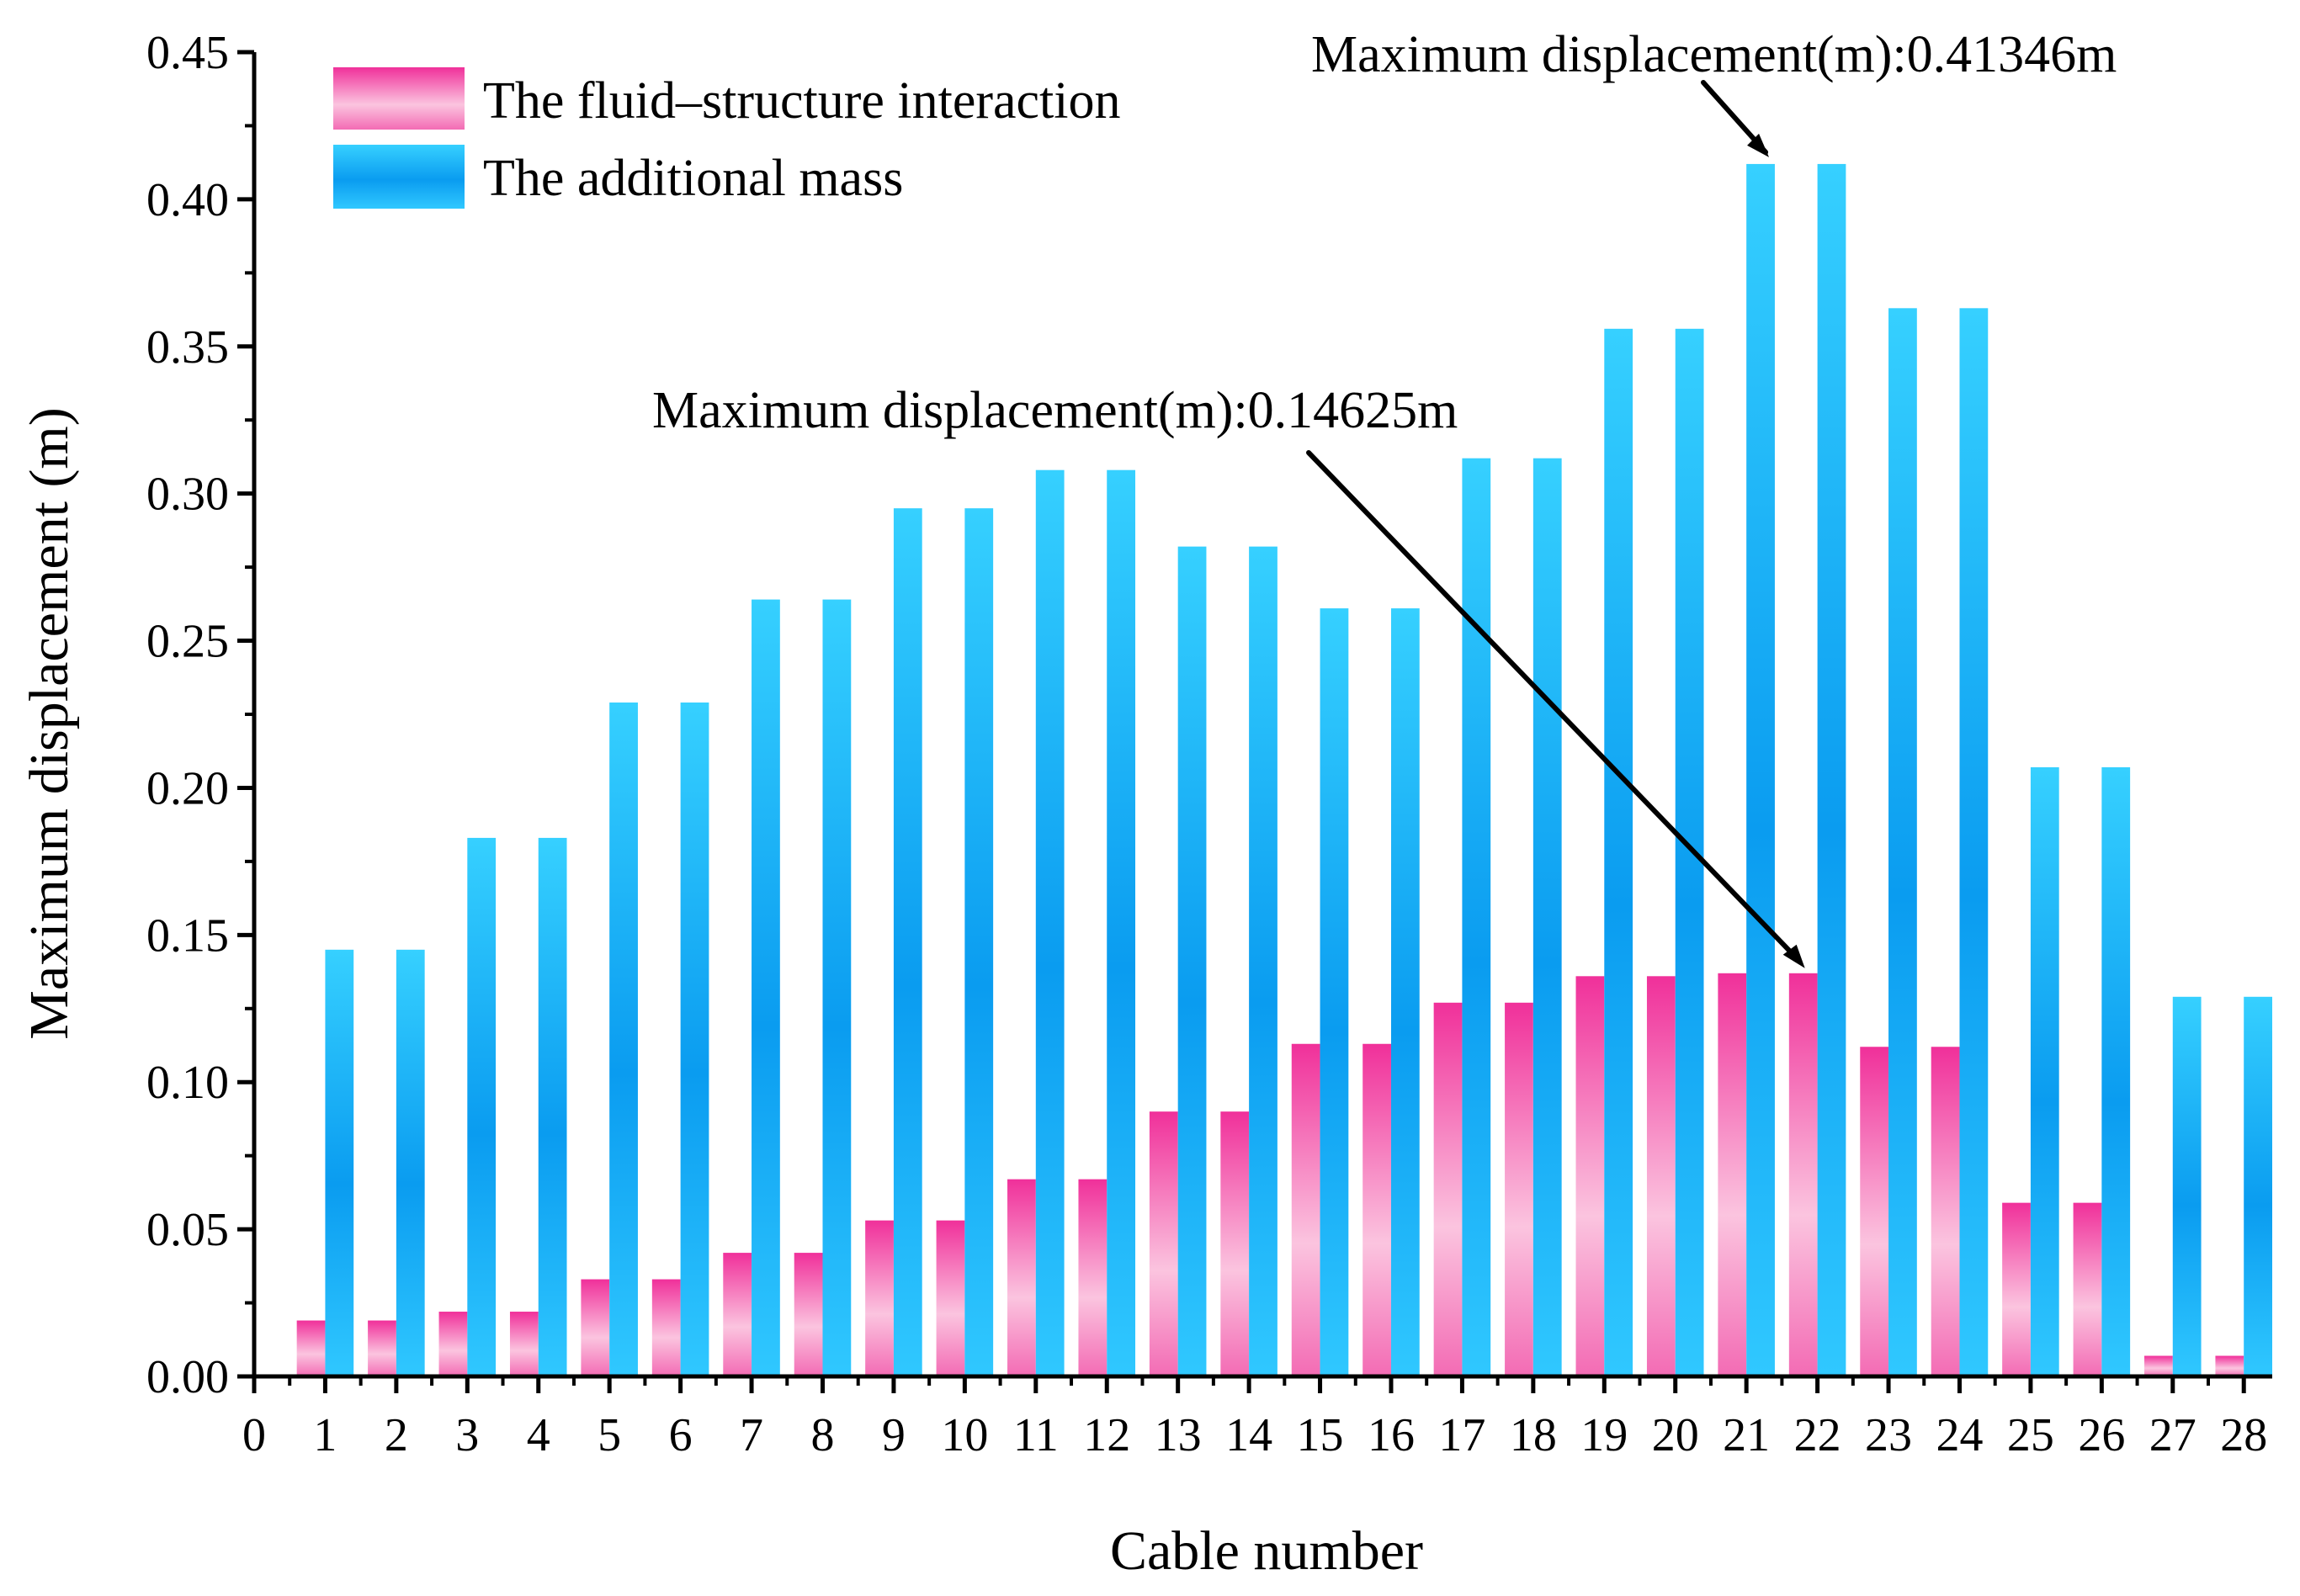 The image size is (2300, 1596). What do you see at coordinates (200, 715) in the screenshot?
I see `y-ticks: 0.00 0.05 0.10 0.15 0.20 0.25 0.30 0.35 0.40 0.45` at bounding box center [200, 715].